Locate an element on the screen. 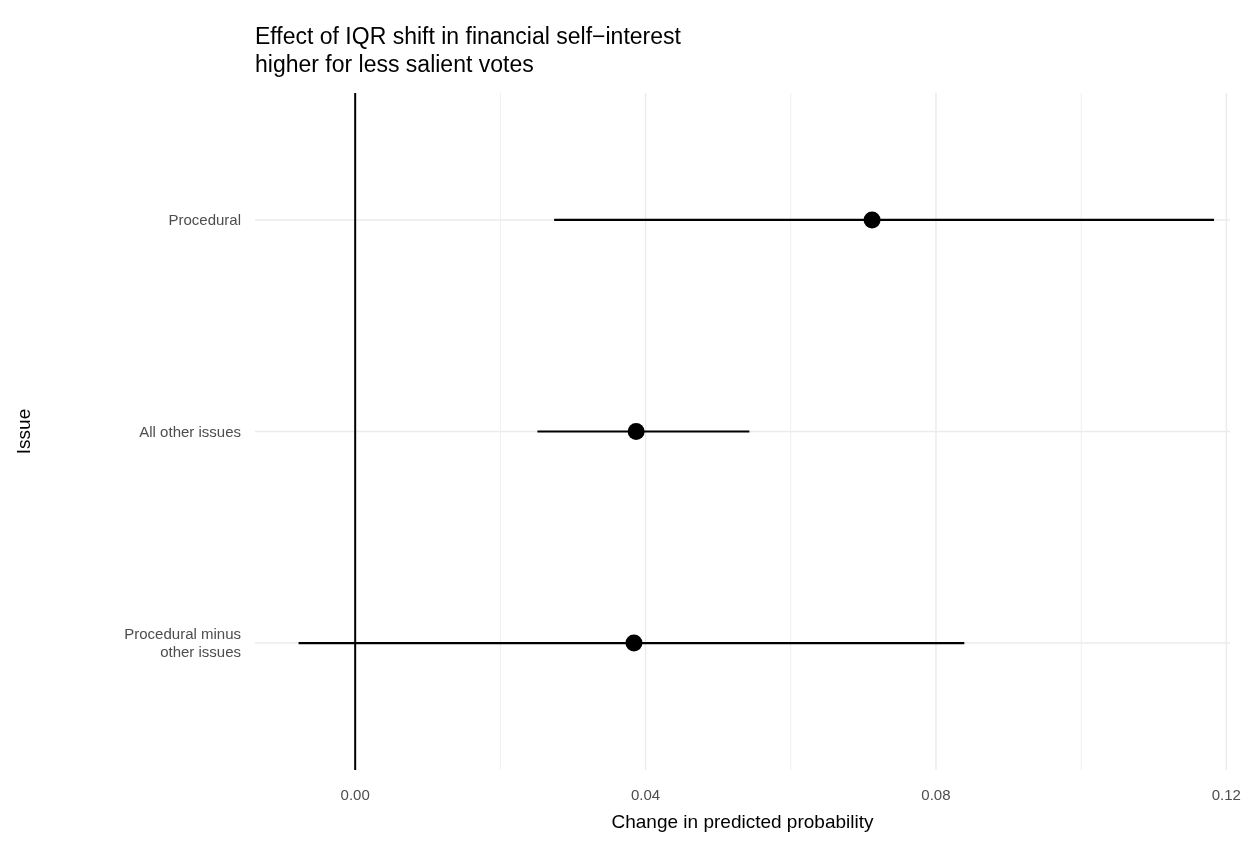 The height and width of the screenshot is (845, 1257). y-tick-label: All other issues is located at coordinates (190, 431).